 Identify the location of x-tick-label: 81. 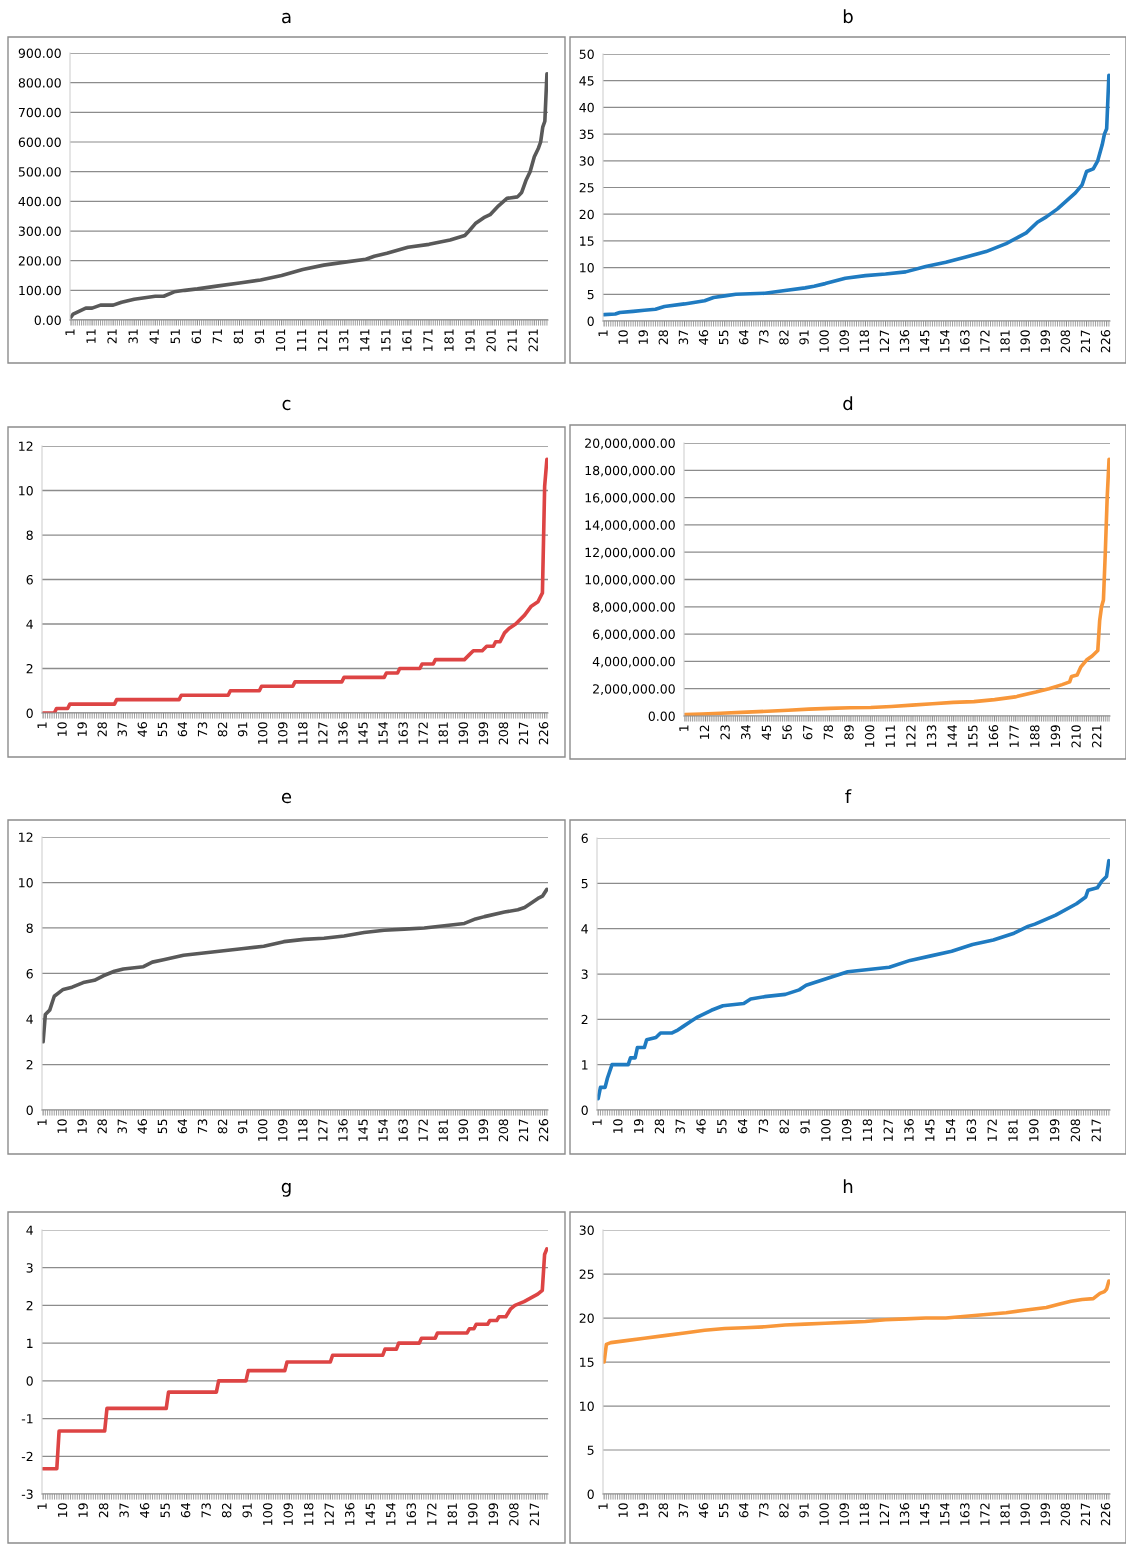
(238, 336).